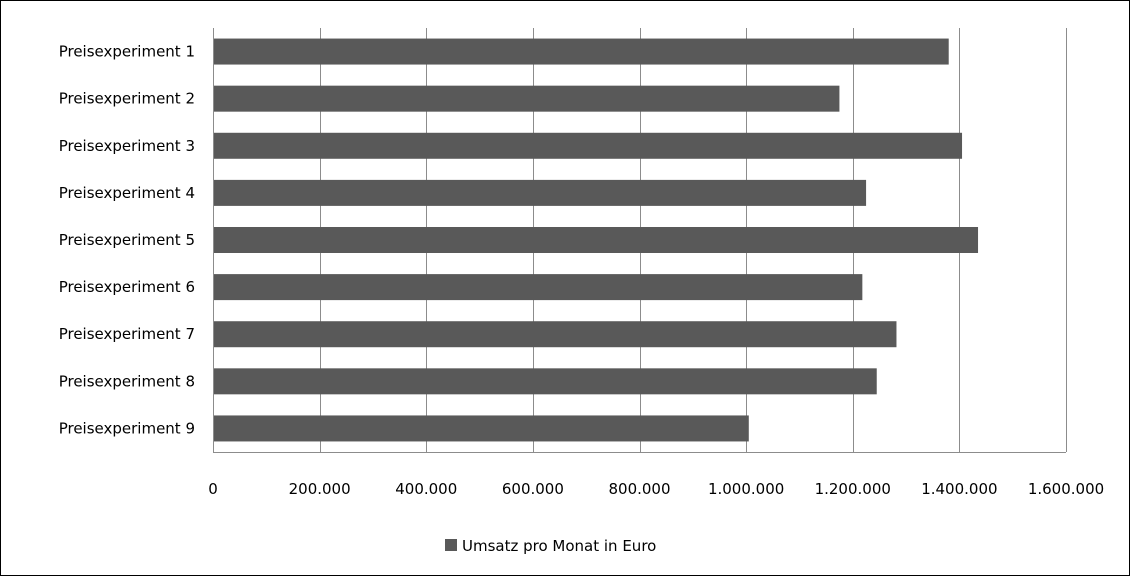 The image size is (1130, 576). I want to click on x-tick-label: 1.000.000, so click(746, 489).